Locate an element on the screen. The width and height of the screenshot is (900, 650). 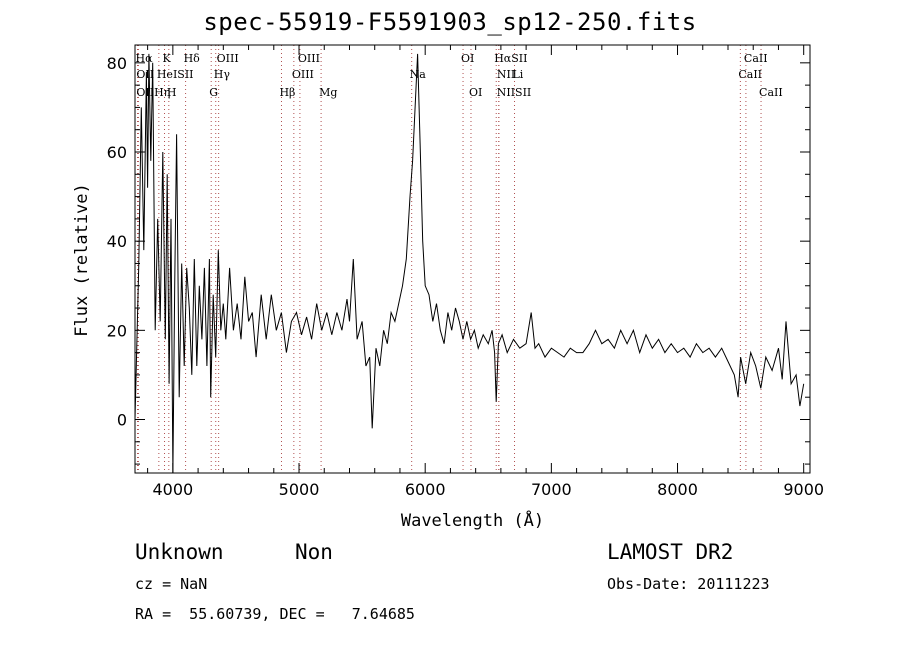
y-tick-label: 20 is located at coordinates (117, 330).